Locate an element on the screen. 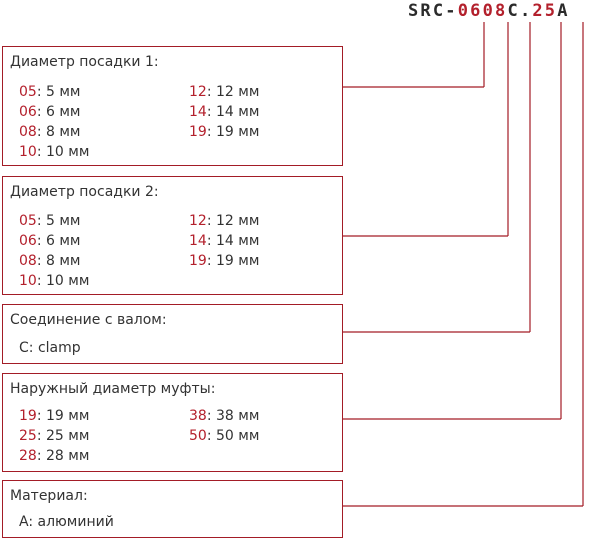 This screenshot has width=589, height=539. code-bore-2: 08 is located at coordinates (495, 11).